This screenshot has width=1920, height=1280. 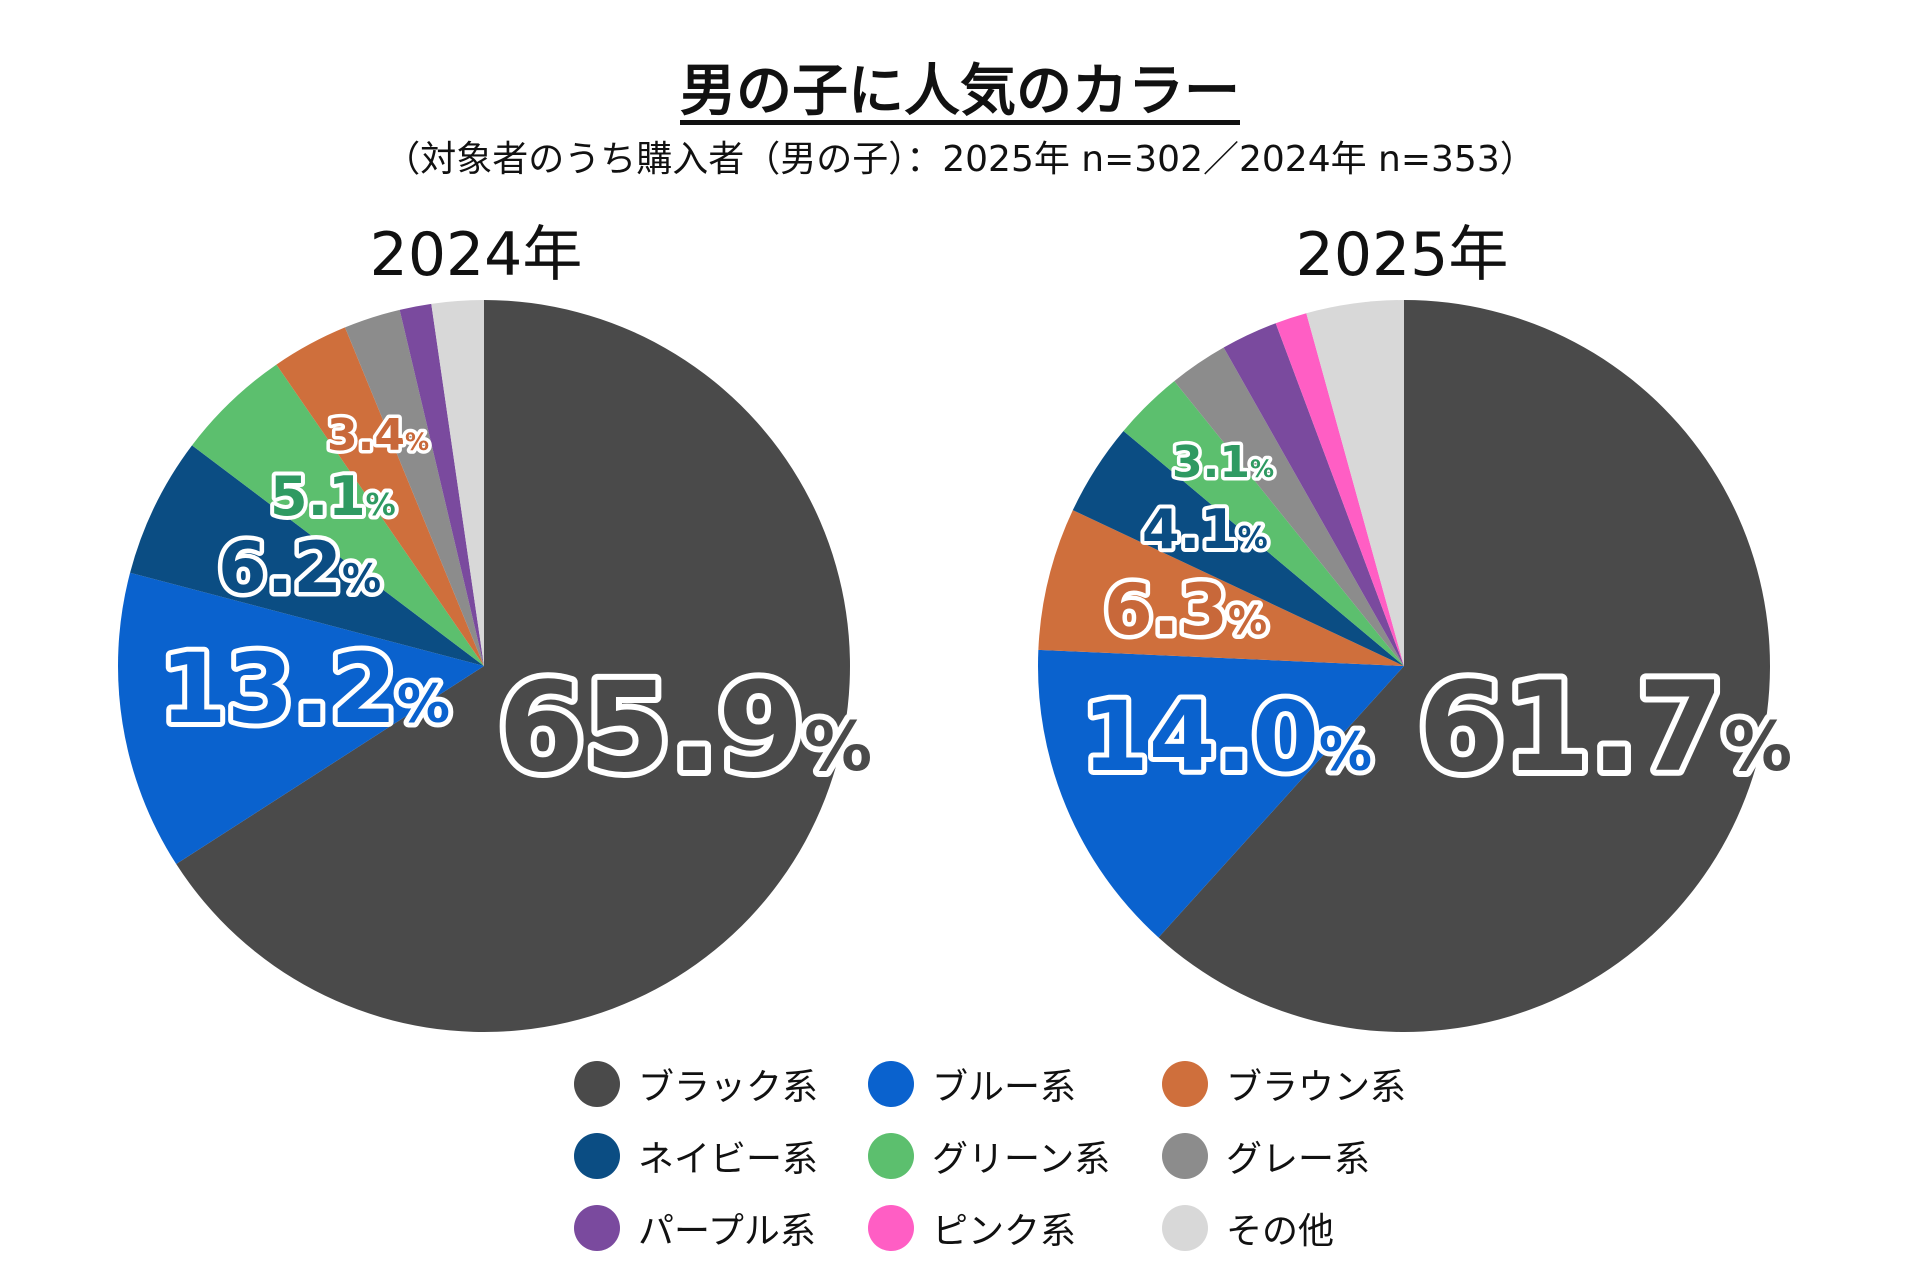 What do you see at coordinates (1004, 1231) in the screenshot?
I see `legend-label-pink: ピンク系` at bounding box center [1004, 1231].